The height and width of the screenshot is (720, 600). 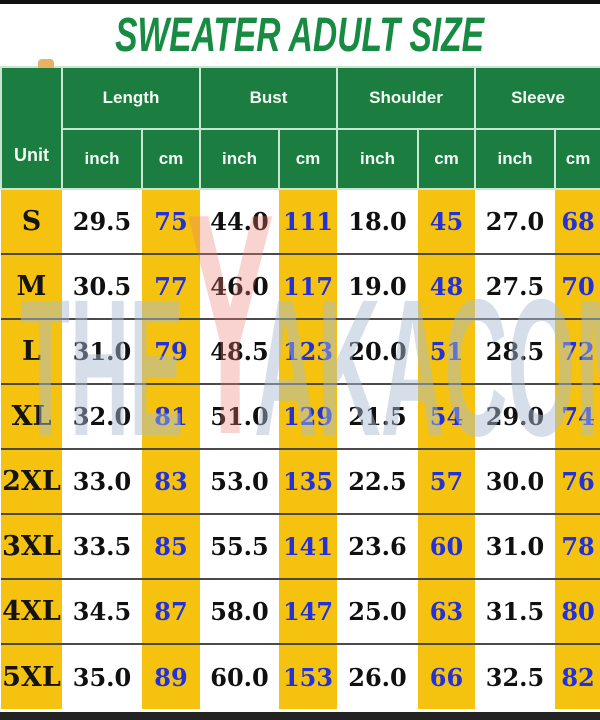 I want to click on subheader-sleeve-cm: cm, so click(x=577, y=159).